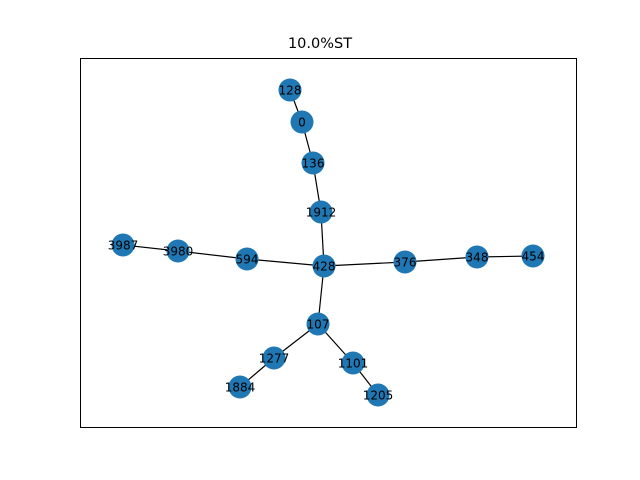 The image size is (640, 480). I want to click on node-label: 428, so click(324, 267).